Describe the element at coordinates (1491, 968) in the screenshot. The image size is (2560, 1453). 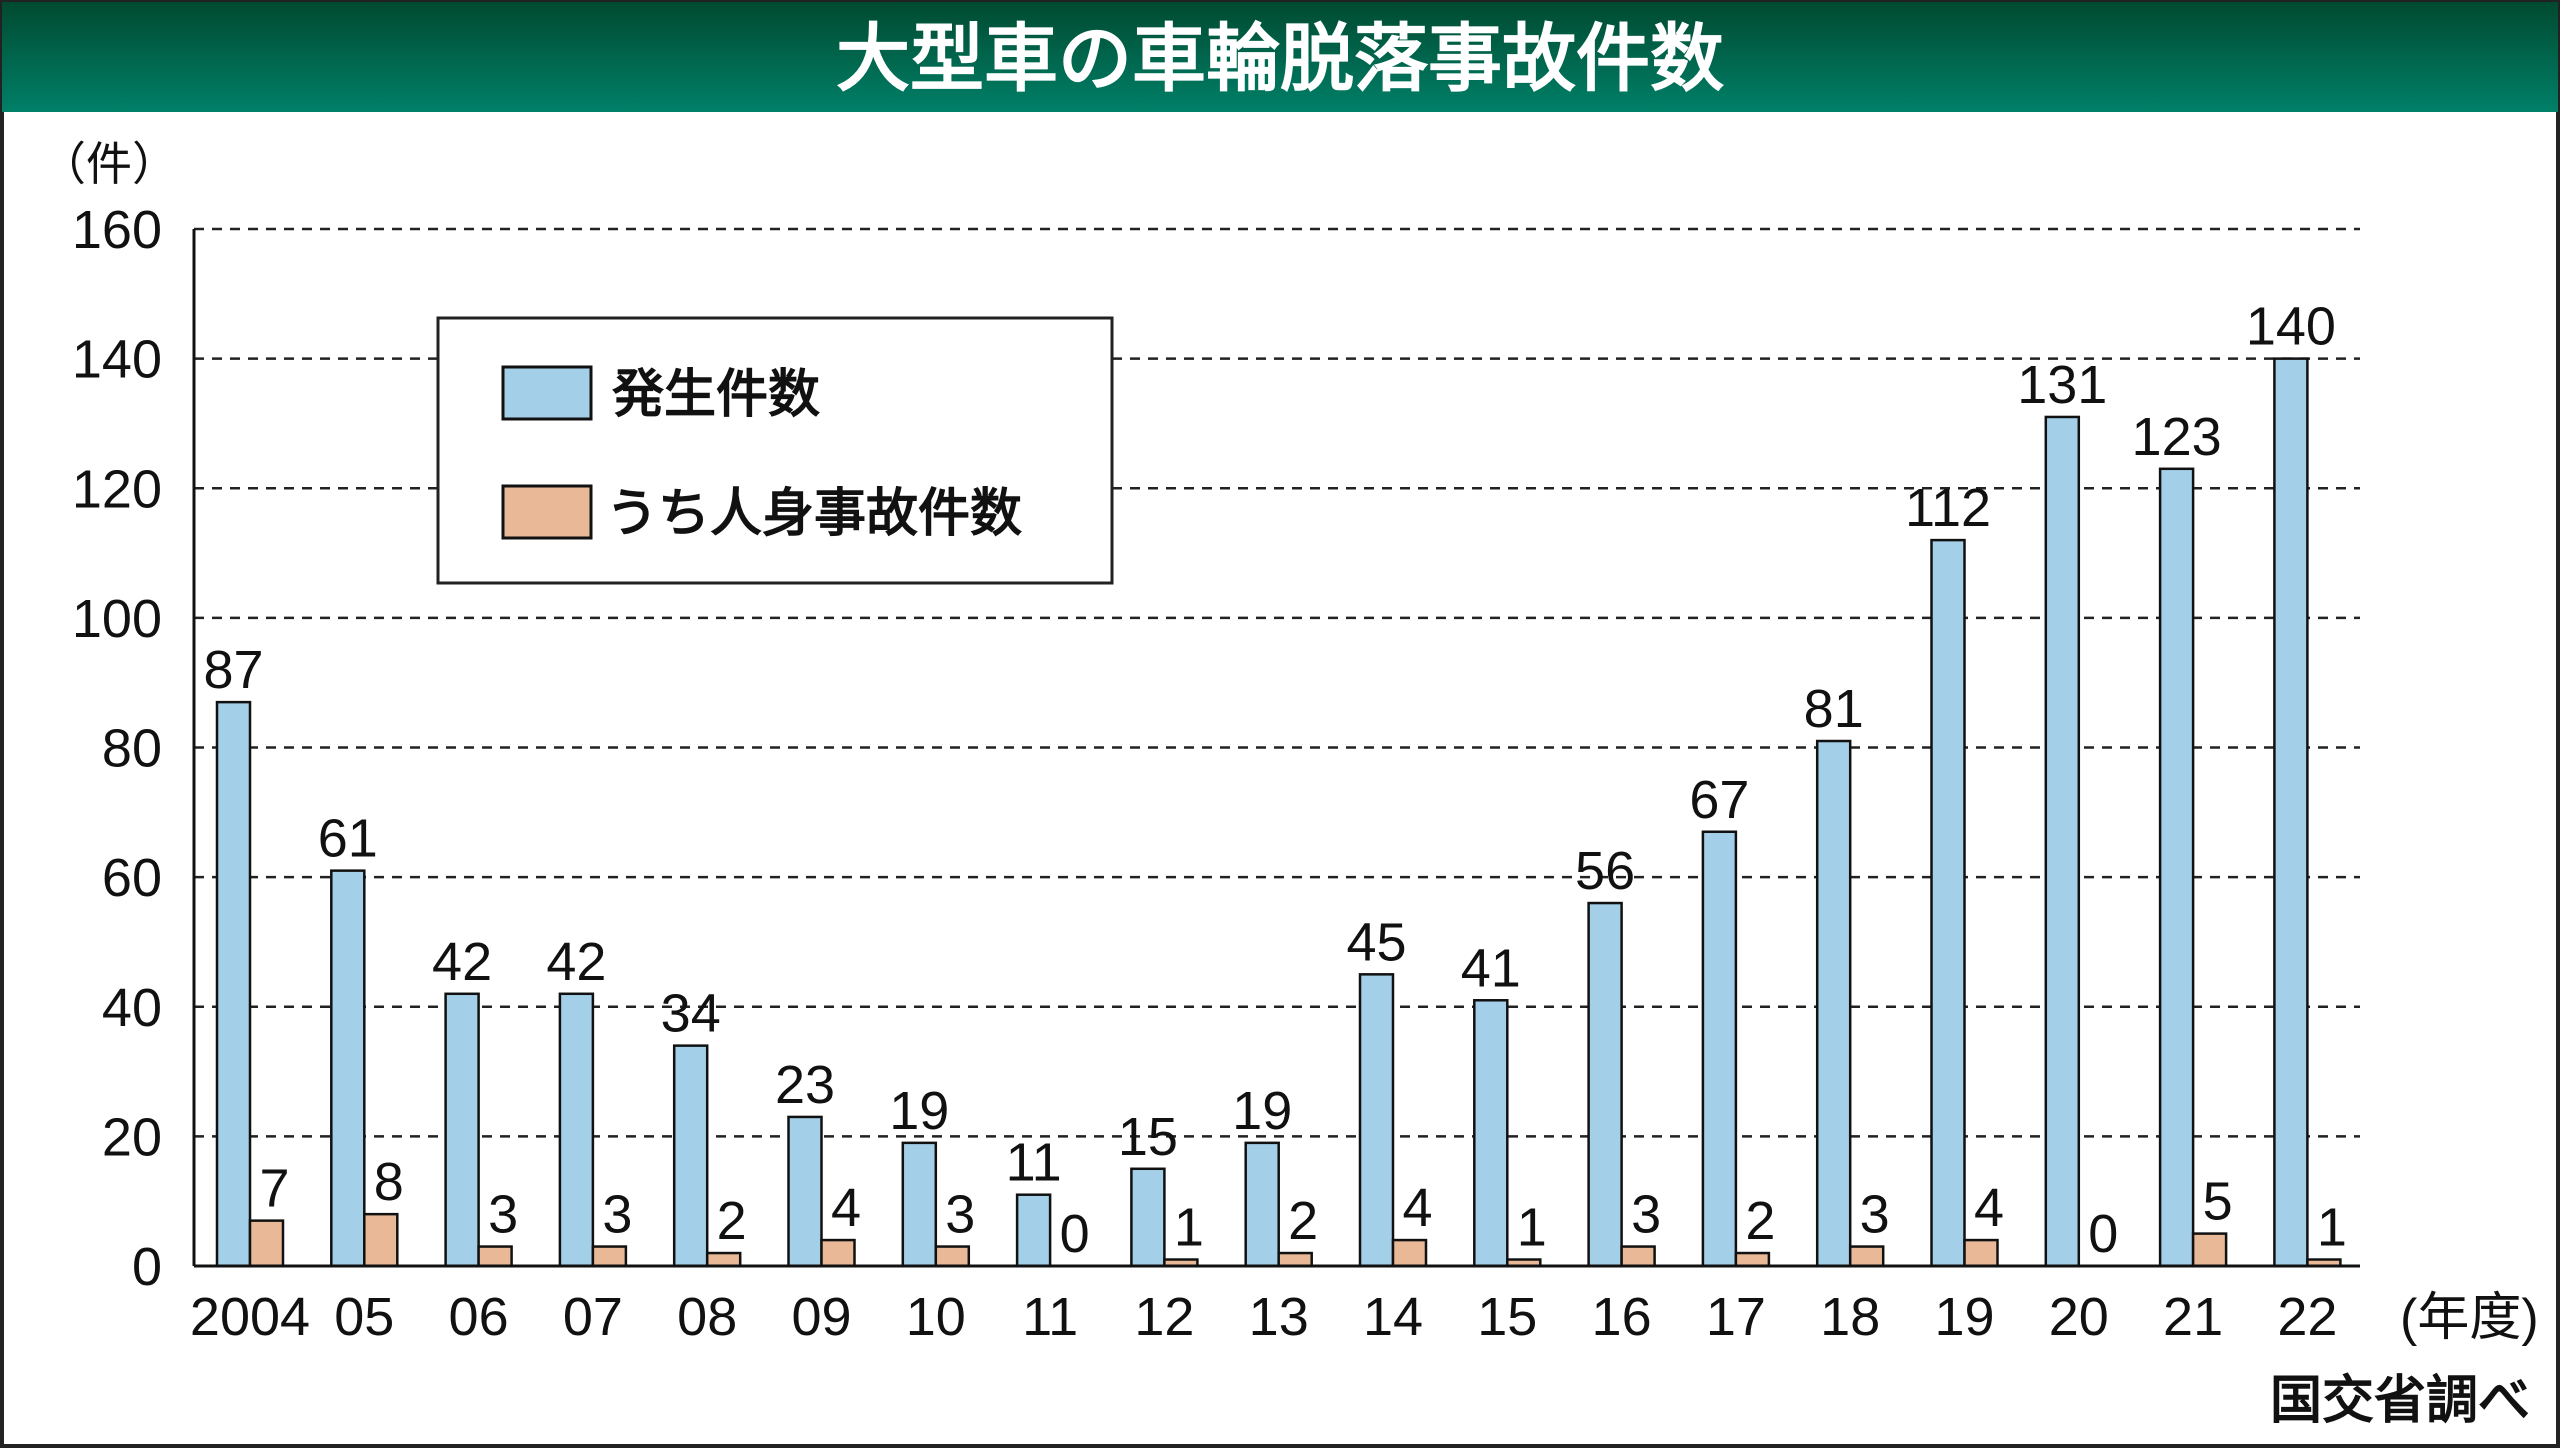
I see `data-label-occurrences: 41` at that location.